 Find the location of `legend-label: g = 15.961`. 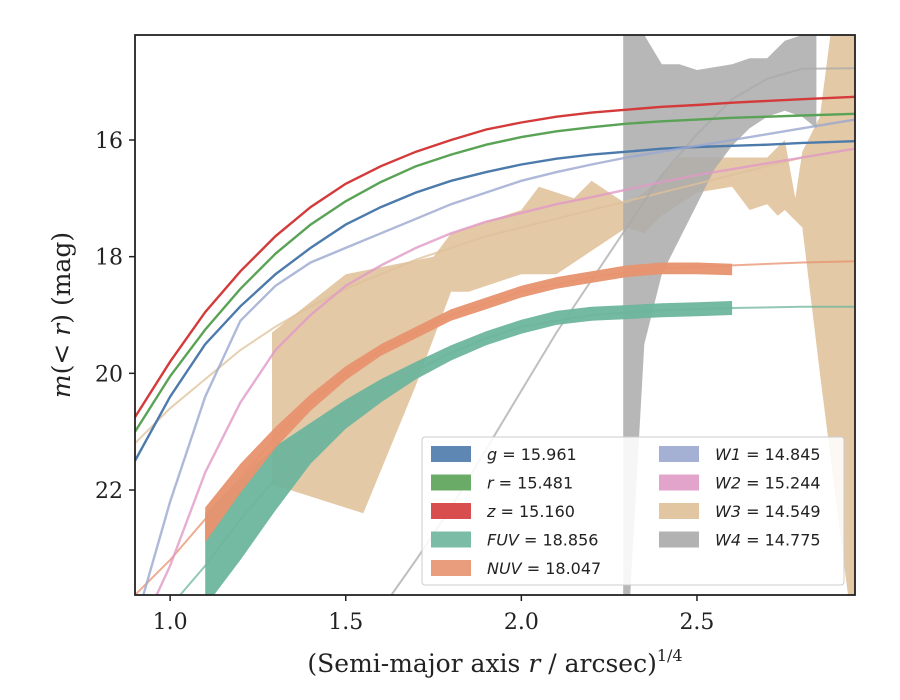

legend-label: g = 15.961 is located at coordinates (532, 454).